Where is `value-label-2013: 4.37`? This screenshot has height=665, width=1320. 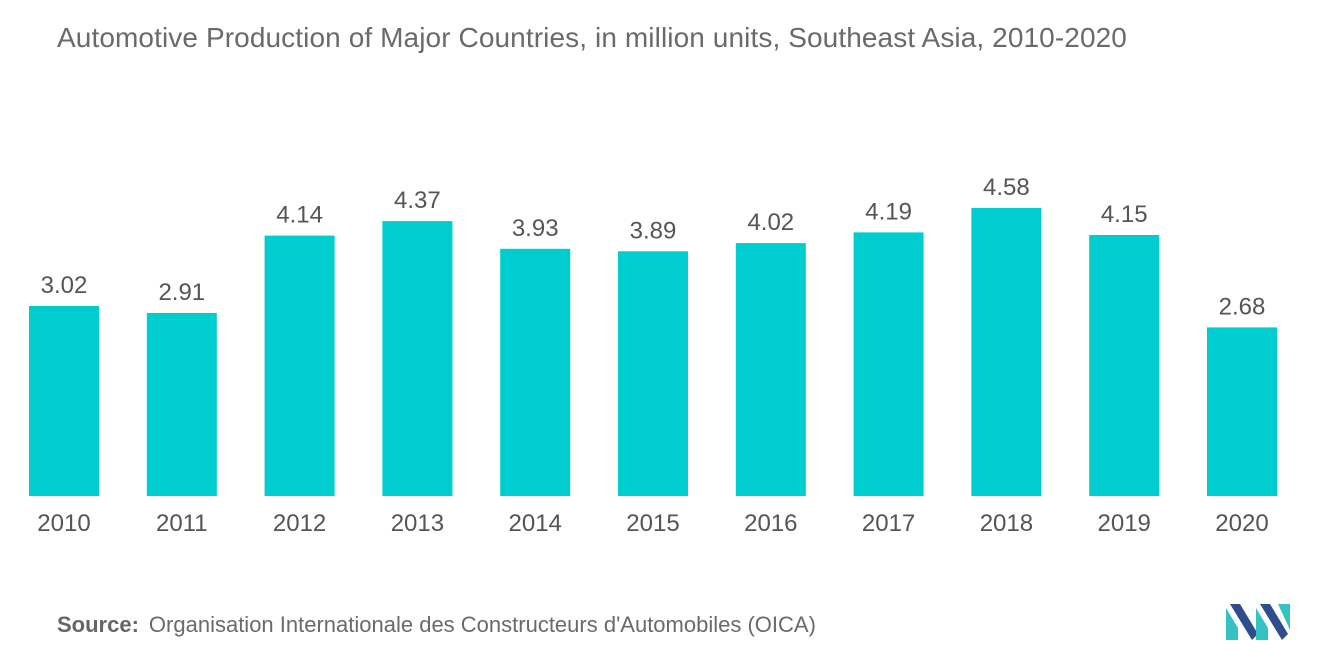 value-label-2013: 4.37 is located at coordinates (417, 200).